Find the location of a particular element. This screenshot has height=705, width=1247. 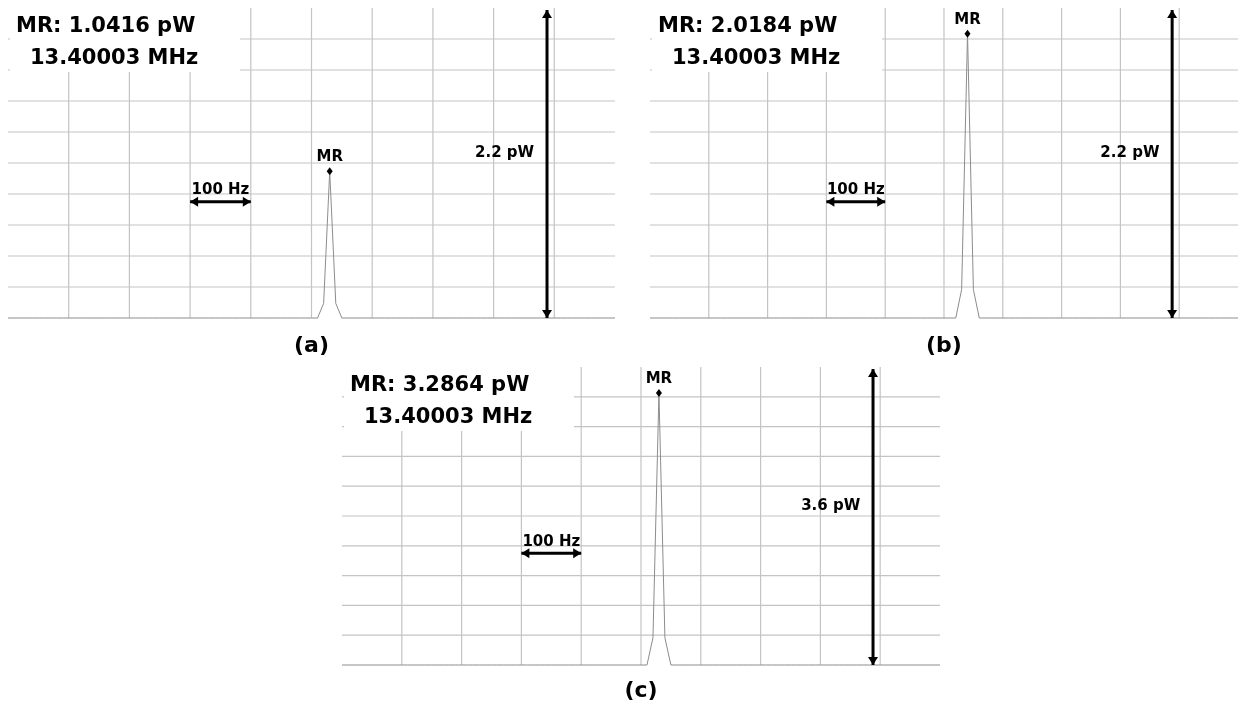

annotation: MR: 2.0184 pW is located at coordinates (748, 25).